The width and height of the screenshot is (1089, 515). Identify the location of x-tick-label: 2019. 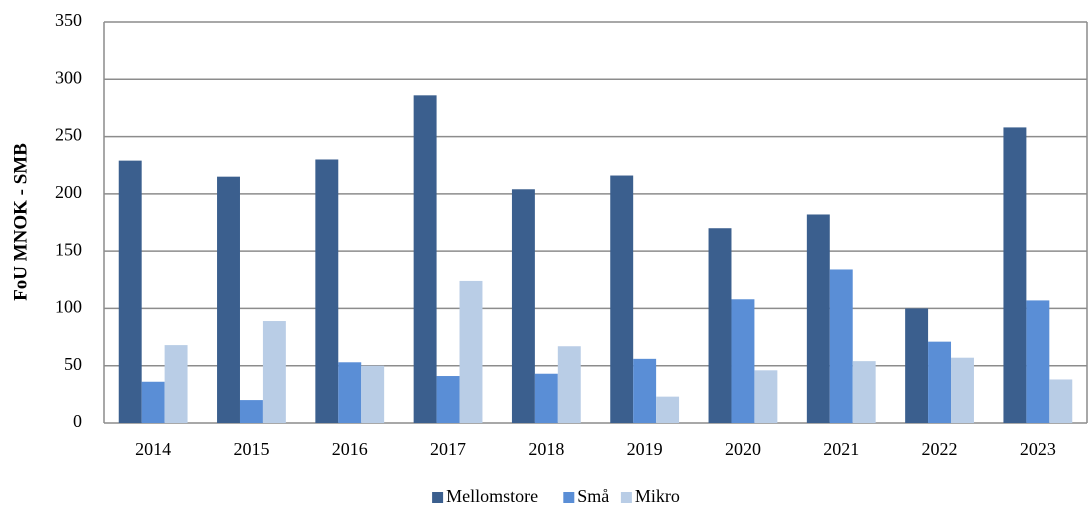
(645, 449).